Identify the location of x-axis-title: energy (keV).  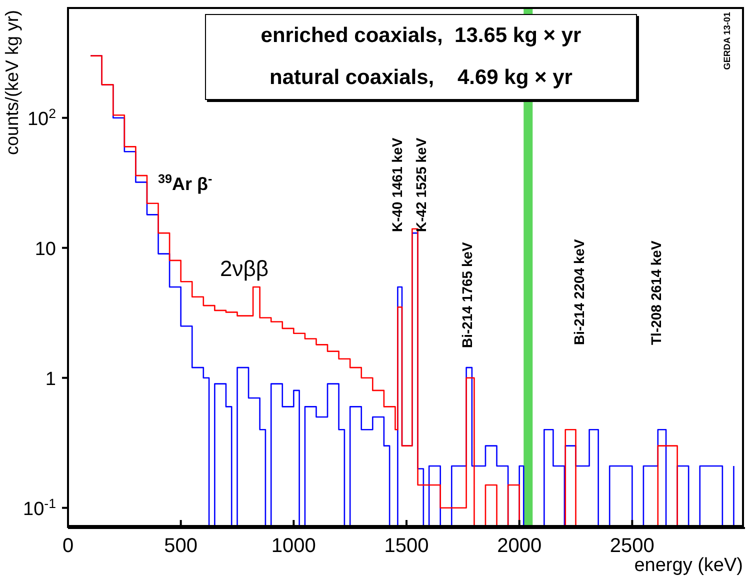
(688, 565).